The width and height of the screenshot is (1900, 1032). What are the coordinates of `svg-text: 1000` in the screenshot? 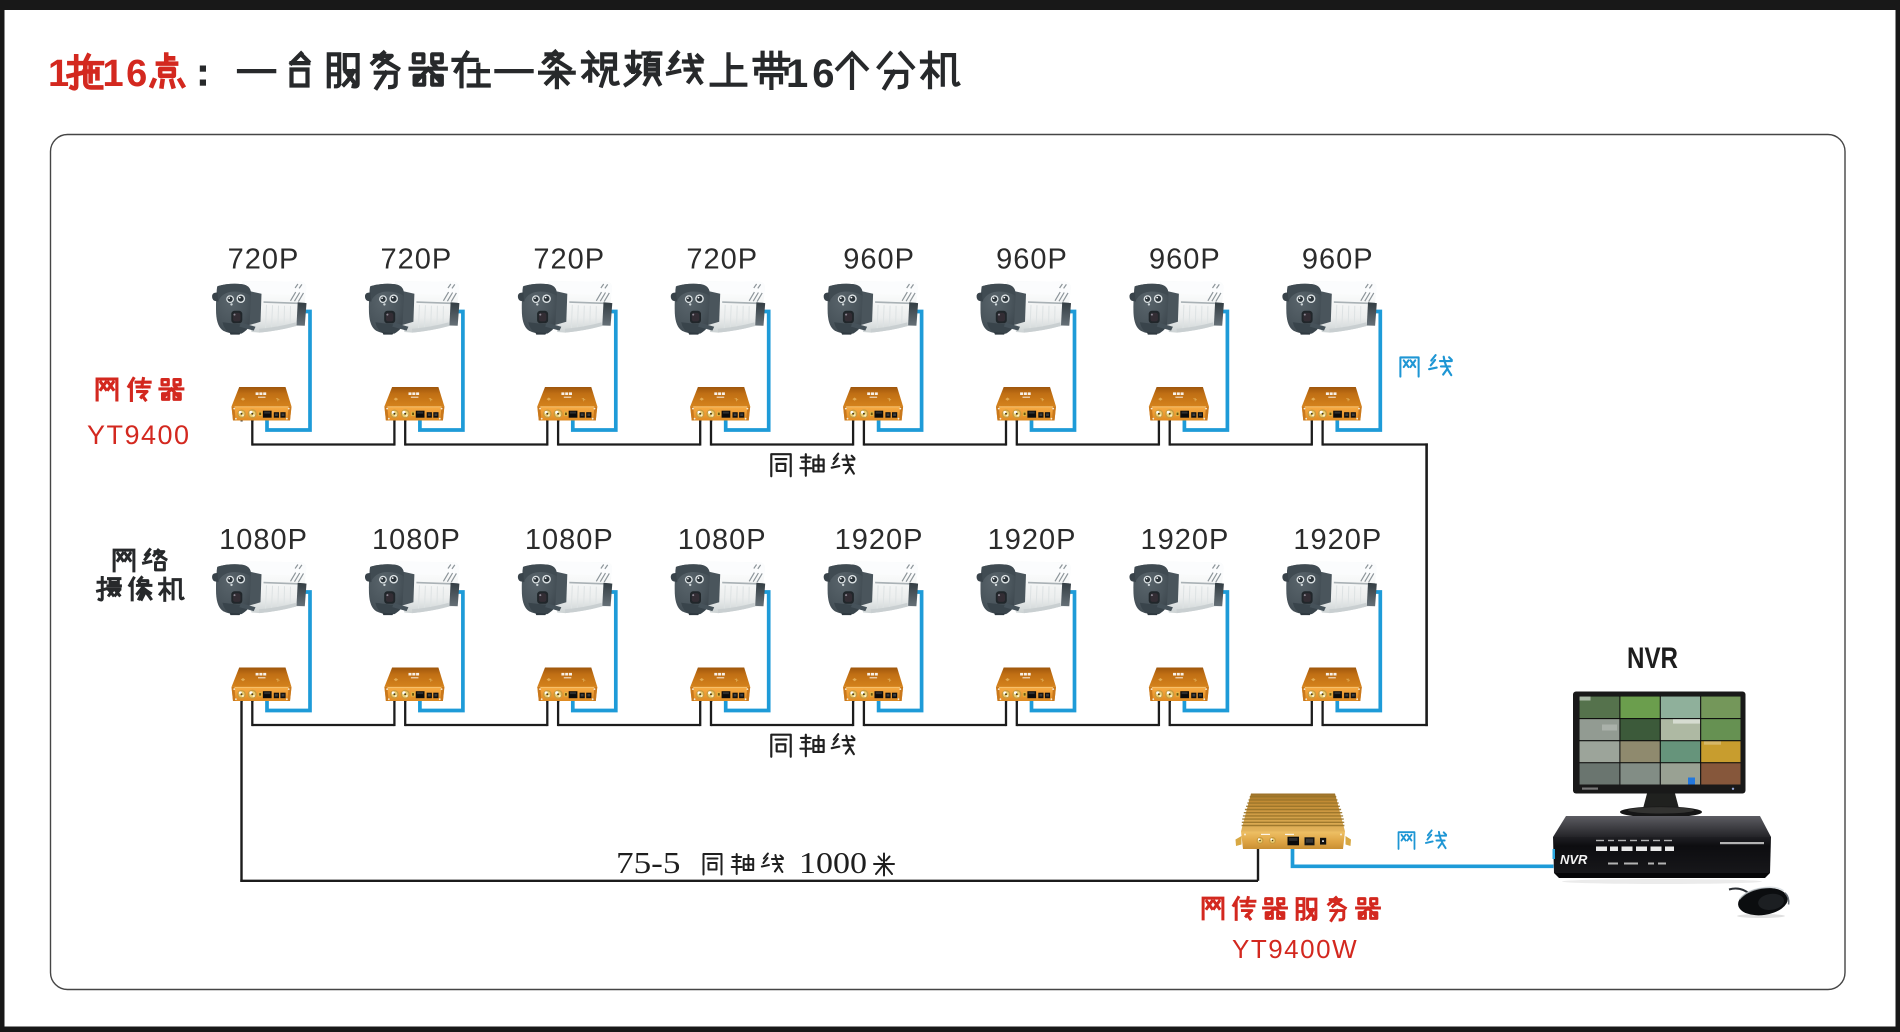 It's located at (833, 862).